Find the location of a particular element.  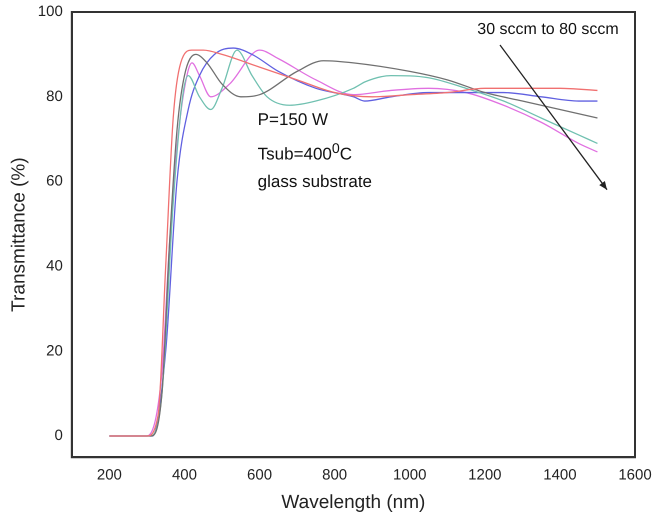

y-tick-label: 40 is located at coordinates (54, 266).